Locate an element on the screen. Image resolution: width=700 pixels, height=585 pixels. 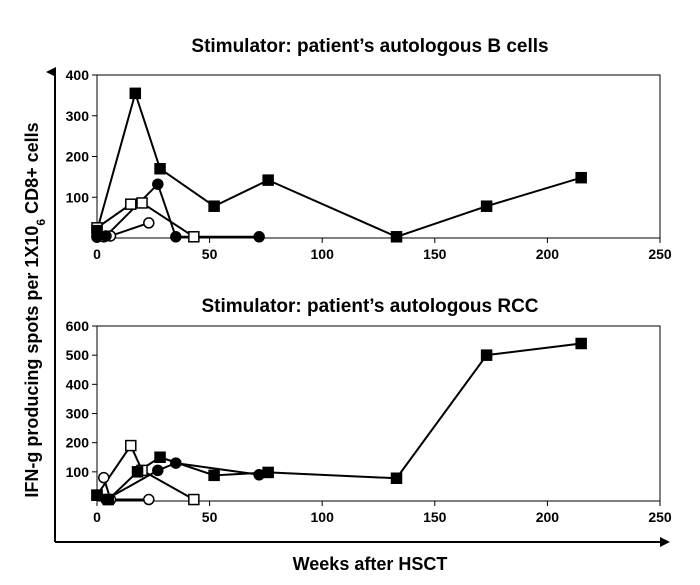
figure-xlabel: Weeks after HSCT is located at coordinates (370, 564).